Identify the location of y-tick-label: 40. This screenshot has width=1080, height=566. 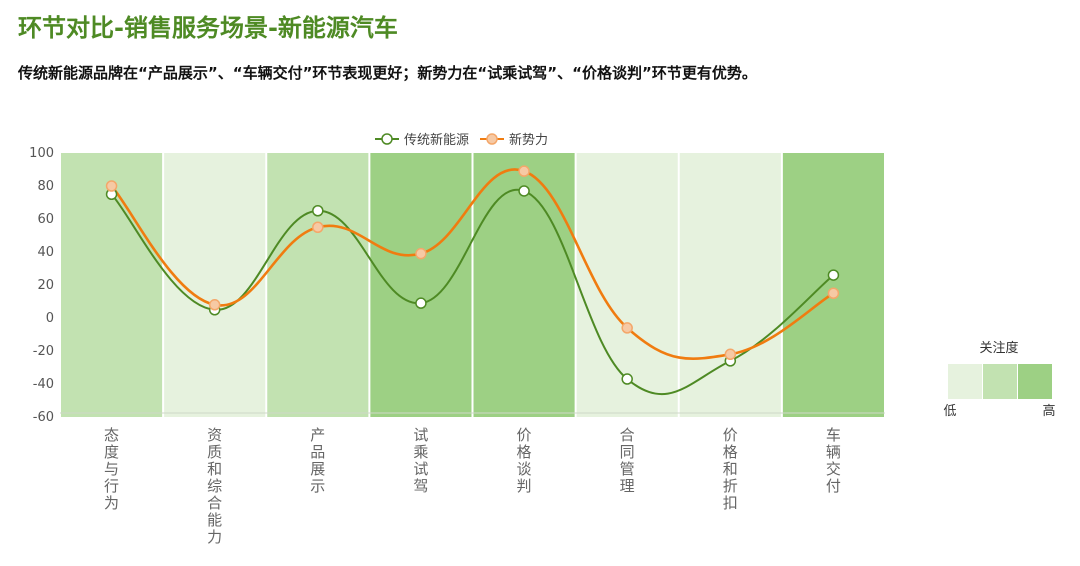
(45, 252).